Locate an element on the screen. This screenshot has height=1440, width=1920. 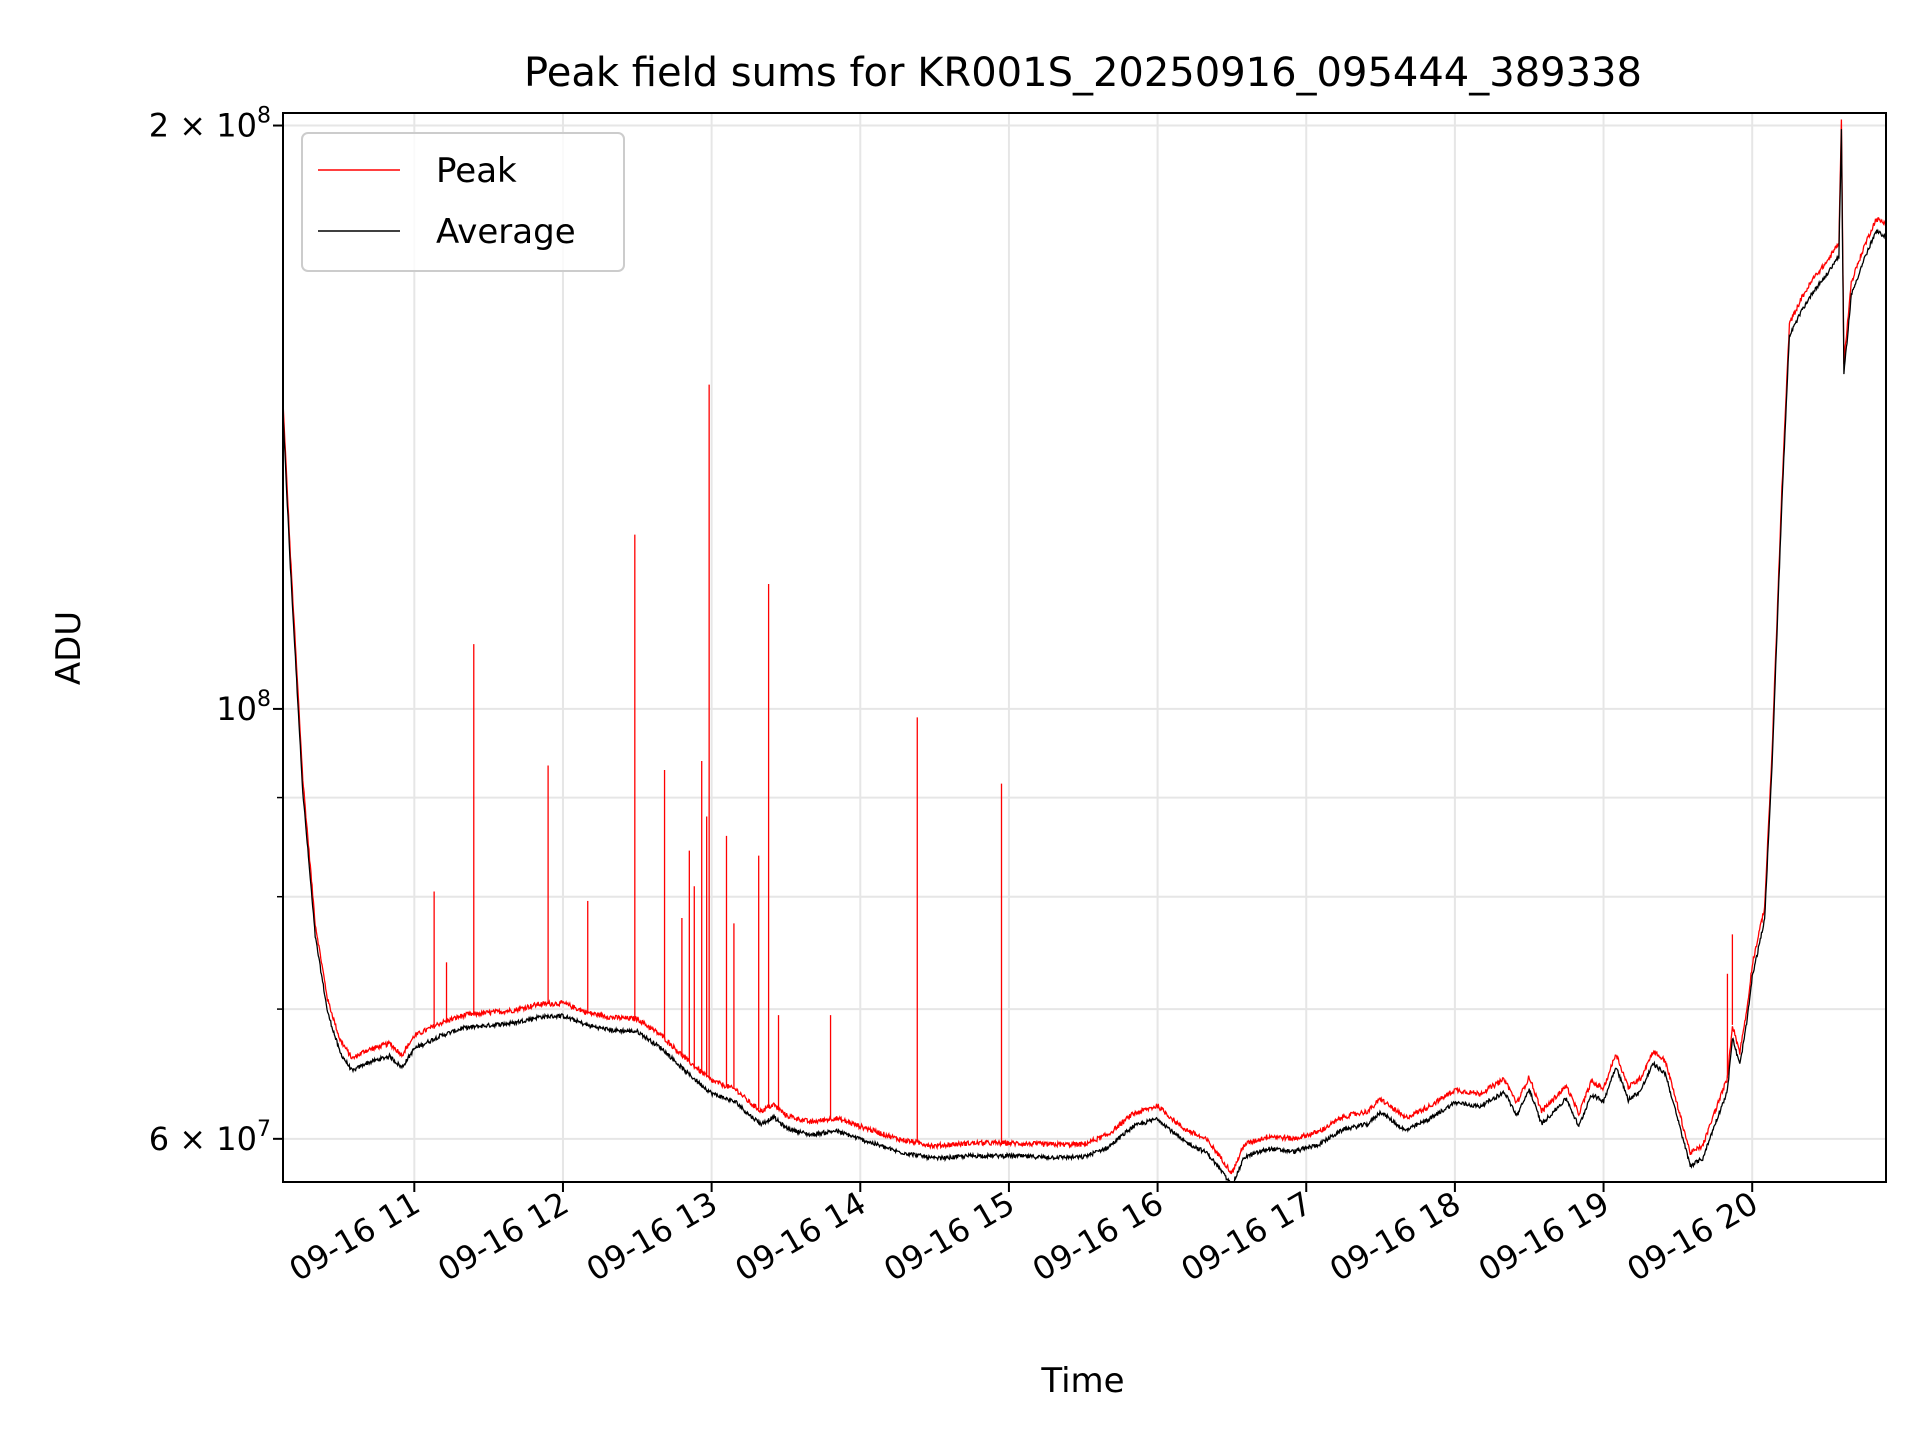
y-axis: 6 × 107 108 2 × 108 is located at coordinates (216, 631).